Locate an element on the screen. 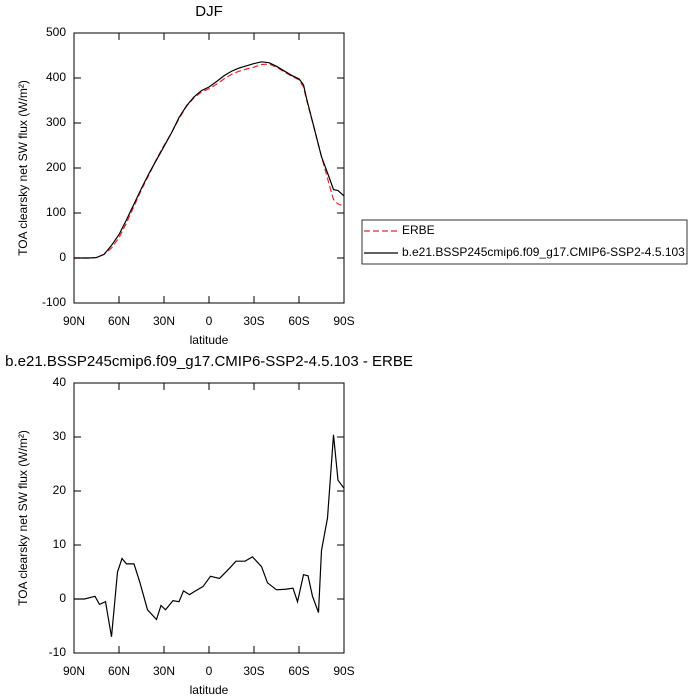 This screenshot has width=700, height=700. legend-label: ERBE is located at coordinates (418, 230).